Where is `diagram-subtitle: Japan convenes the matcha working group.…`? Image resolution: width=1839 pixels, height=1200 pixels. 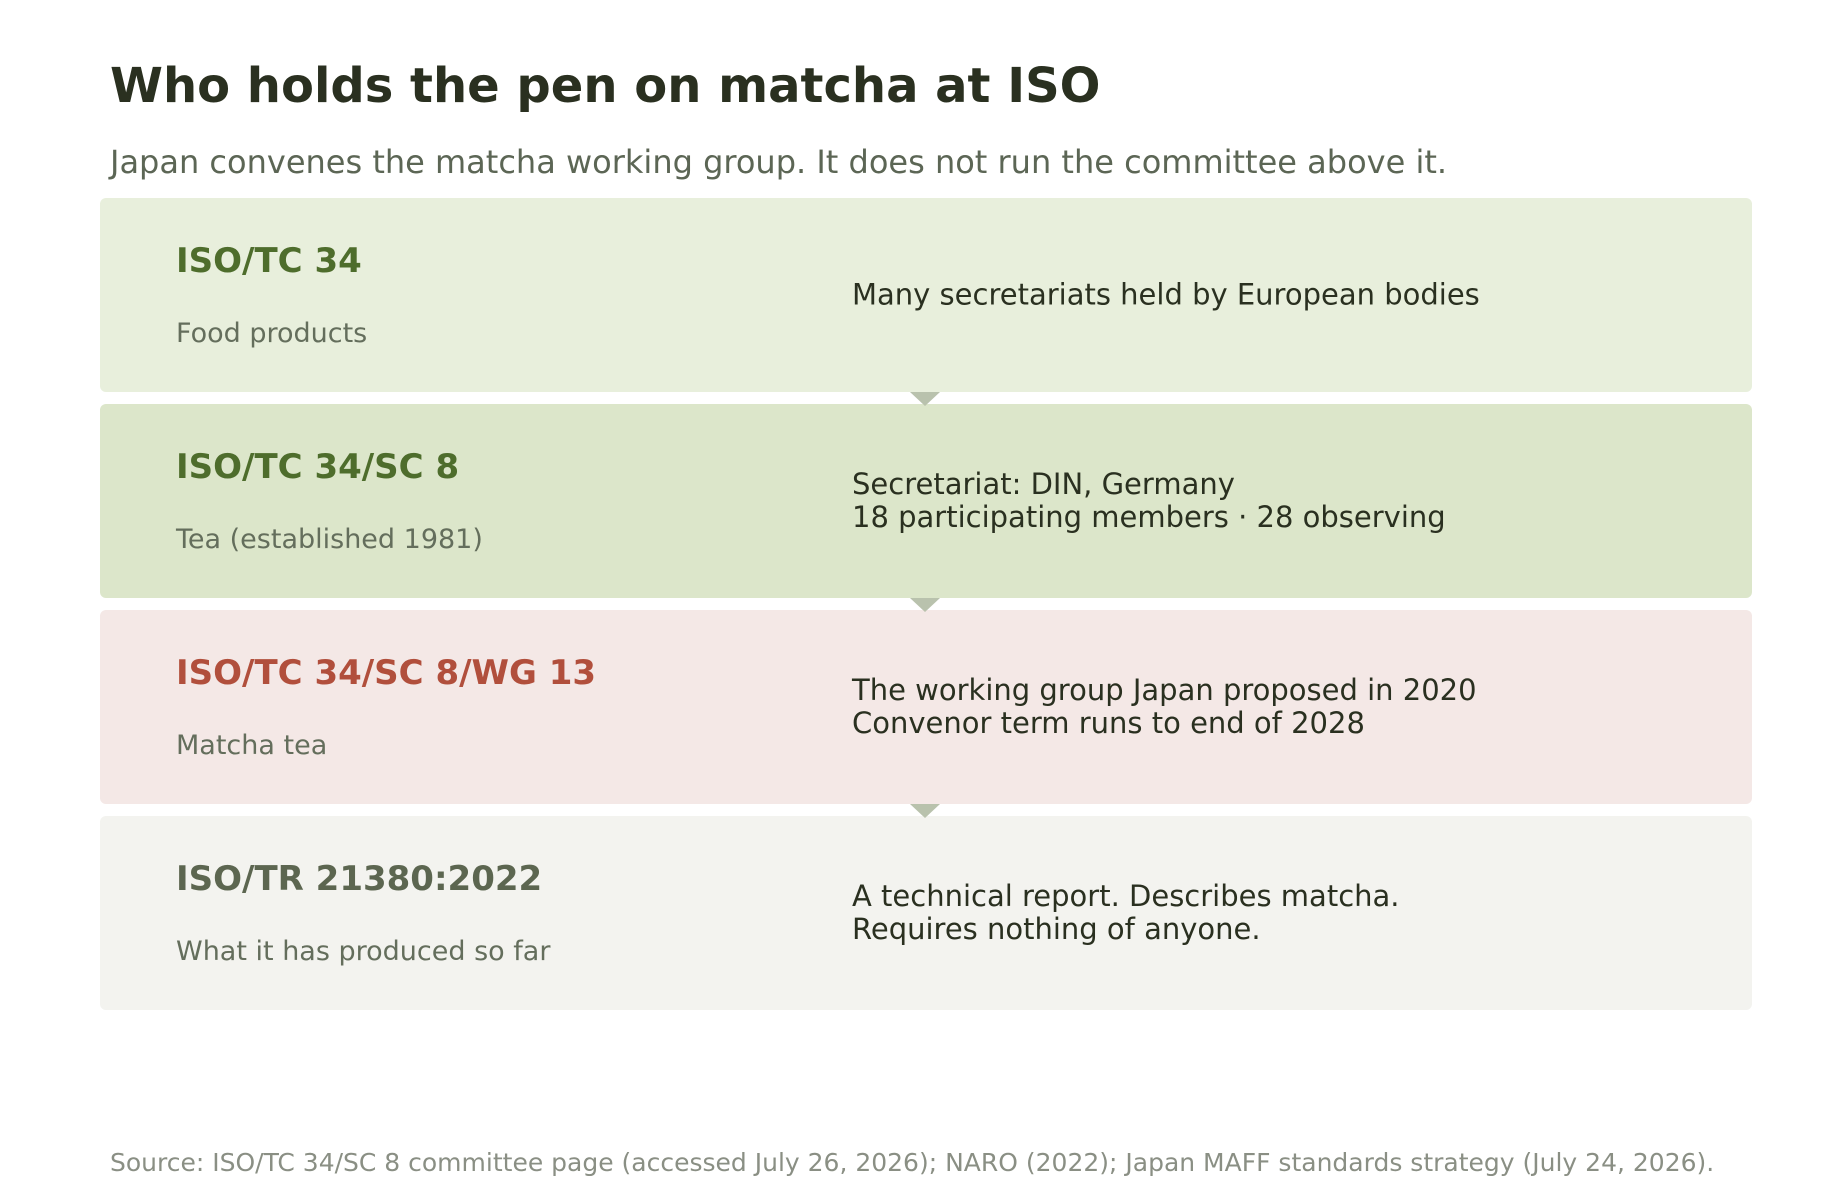
diagram-subtitle: Japan convenes the matcha working group.… is located at coordinates (779, 162).